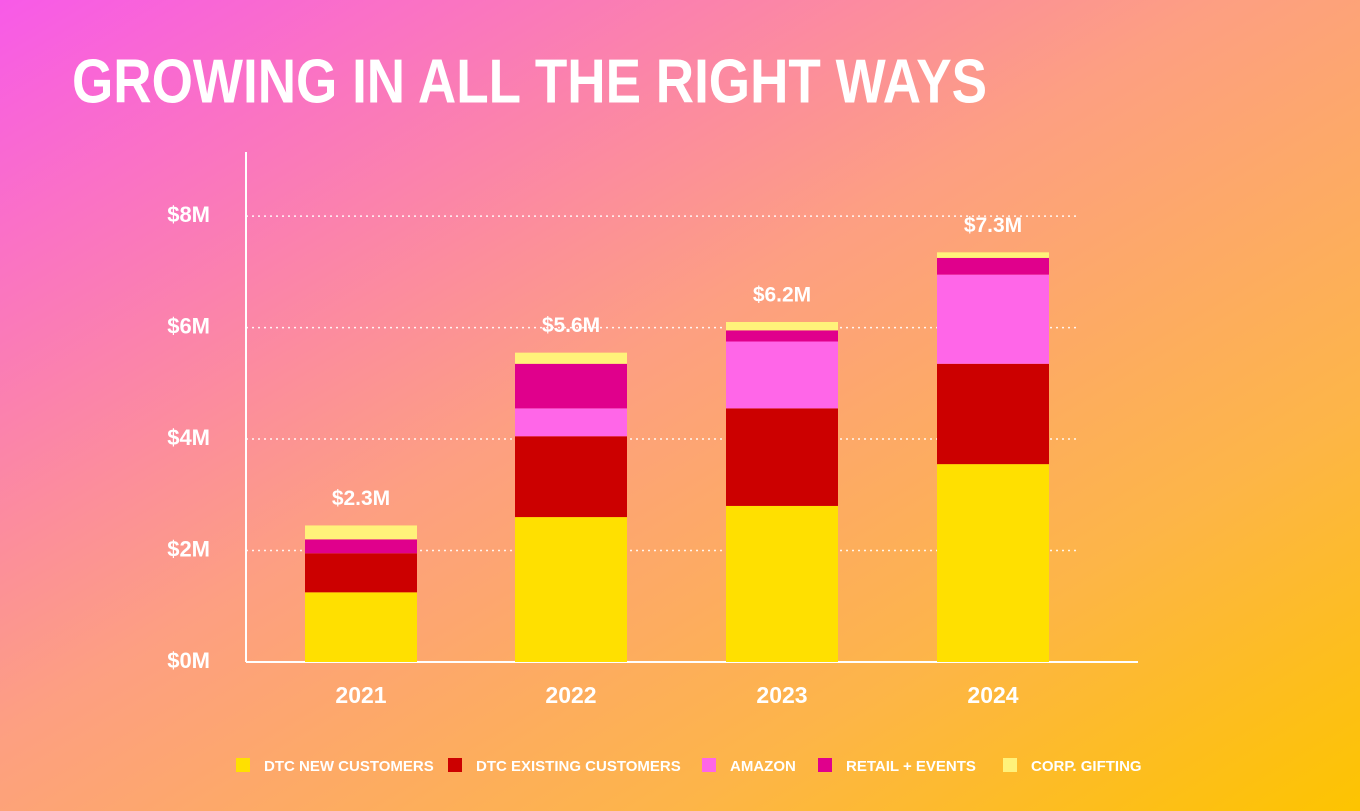  I want to click on y-tick-label: $0M, so click(188, 660).